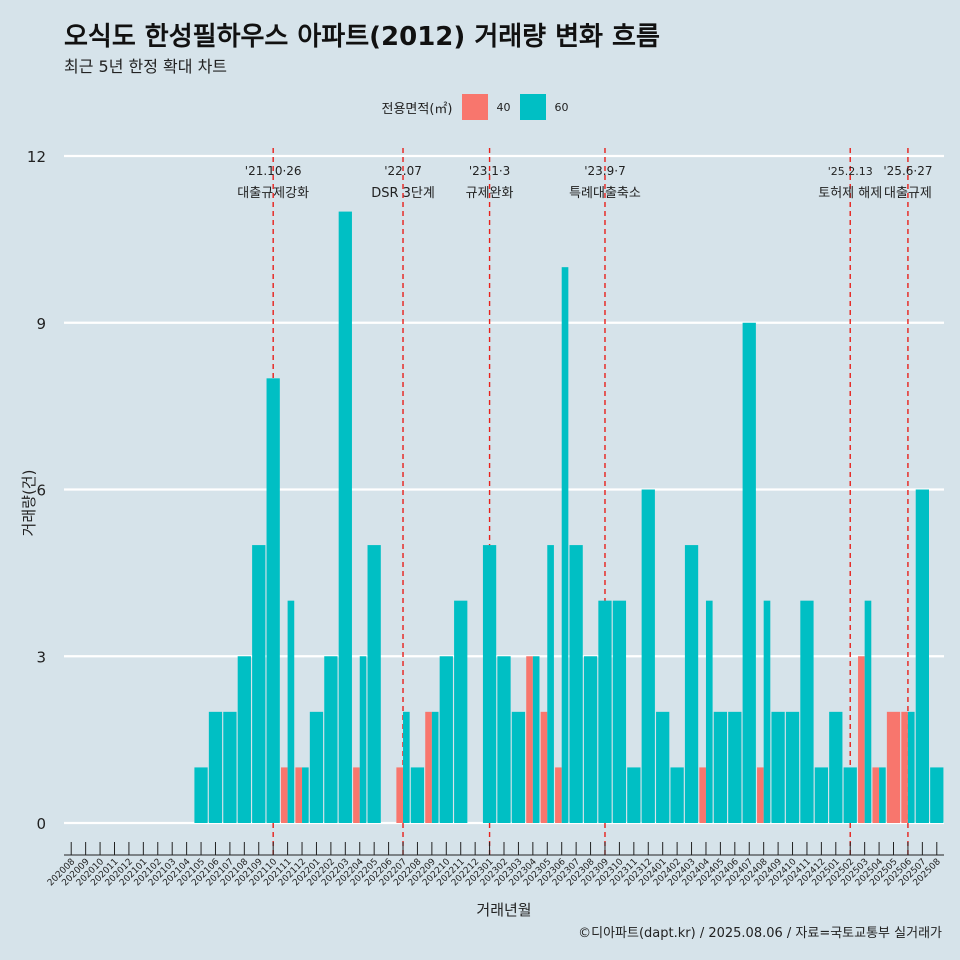 The image size is (960, 960). What do you see at coordinates (417, 109) in the screenshot?
I see `legend-title: 전용면적(㎡)` at bounding box center [417, 109].